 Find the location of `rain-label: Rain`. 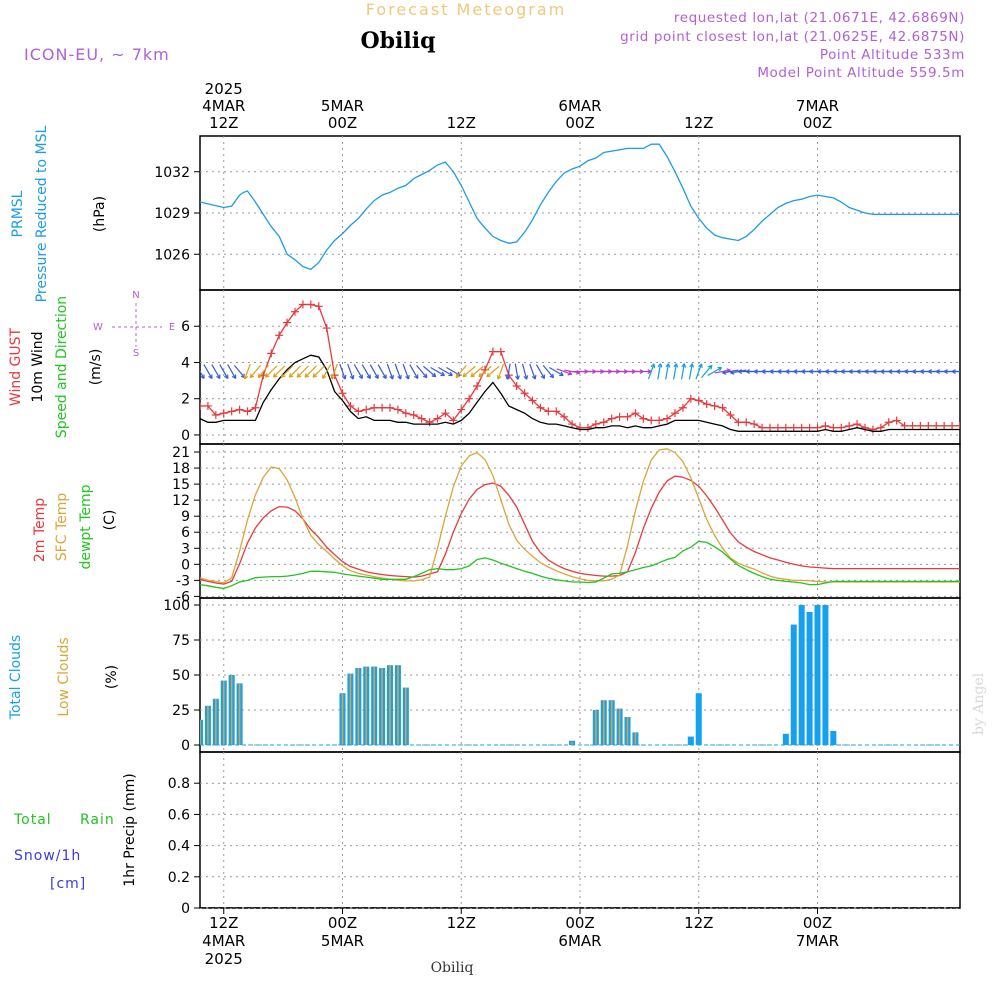

rain-label: Rain is located at coordinates (97, 820).